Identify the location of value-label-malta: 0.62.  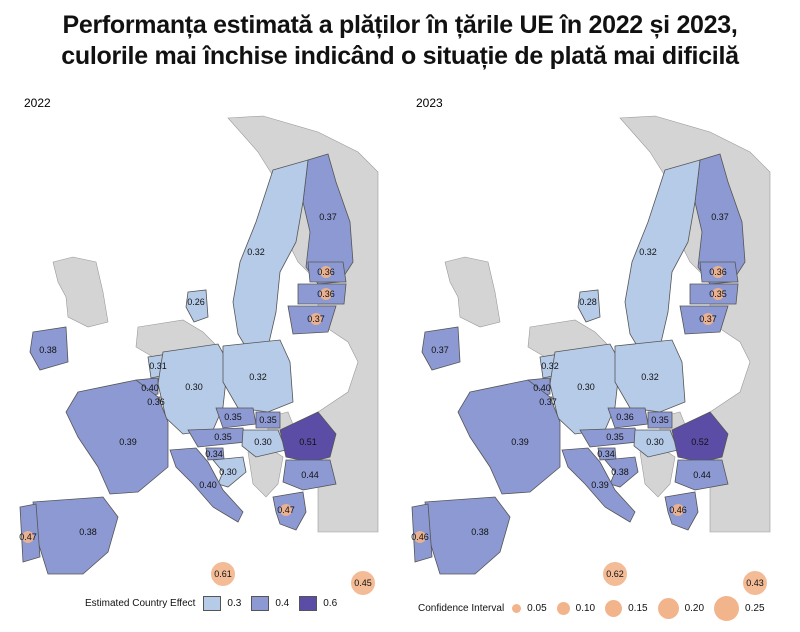
(615, 574).